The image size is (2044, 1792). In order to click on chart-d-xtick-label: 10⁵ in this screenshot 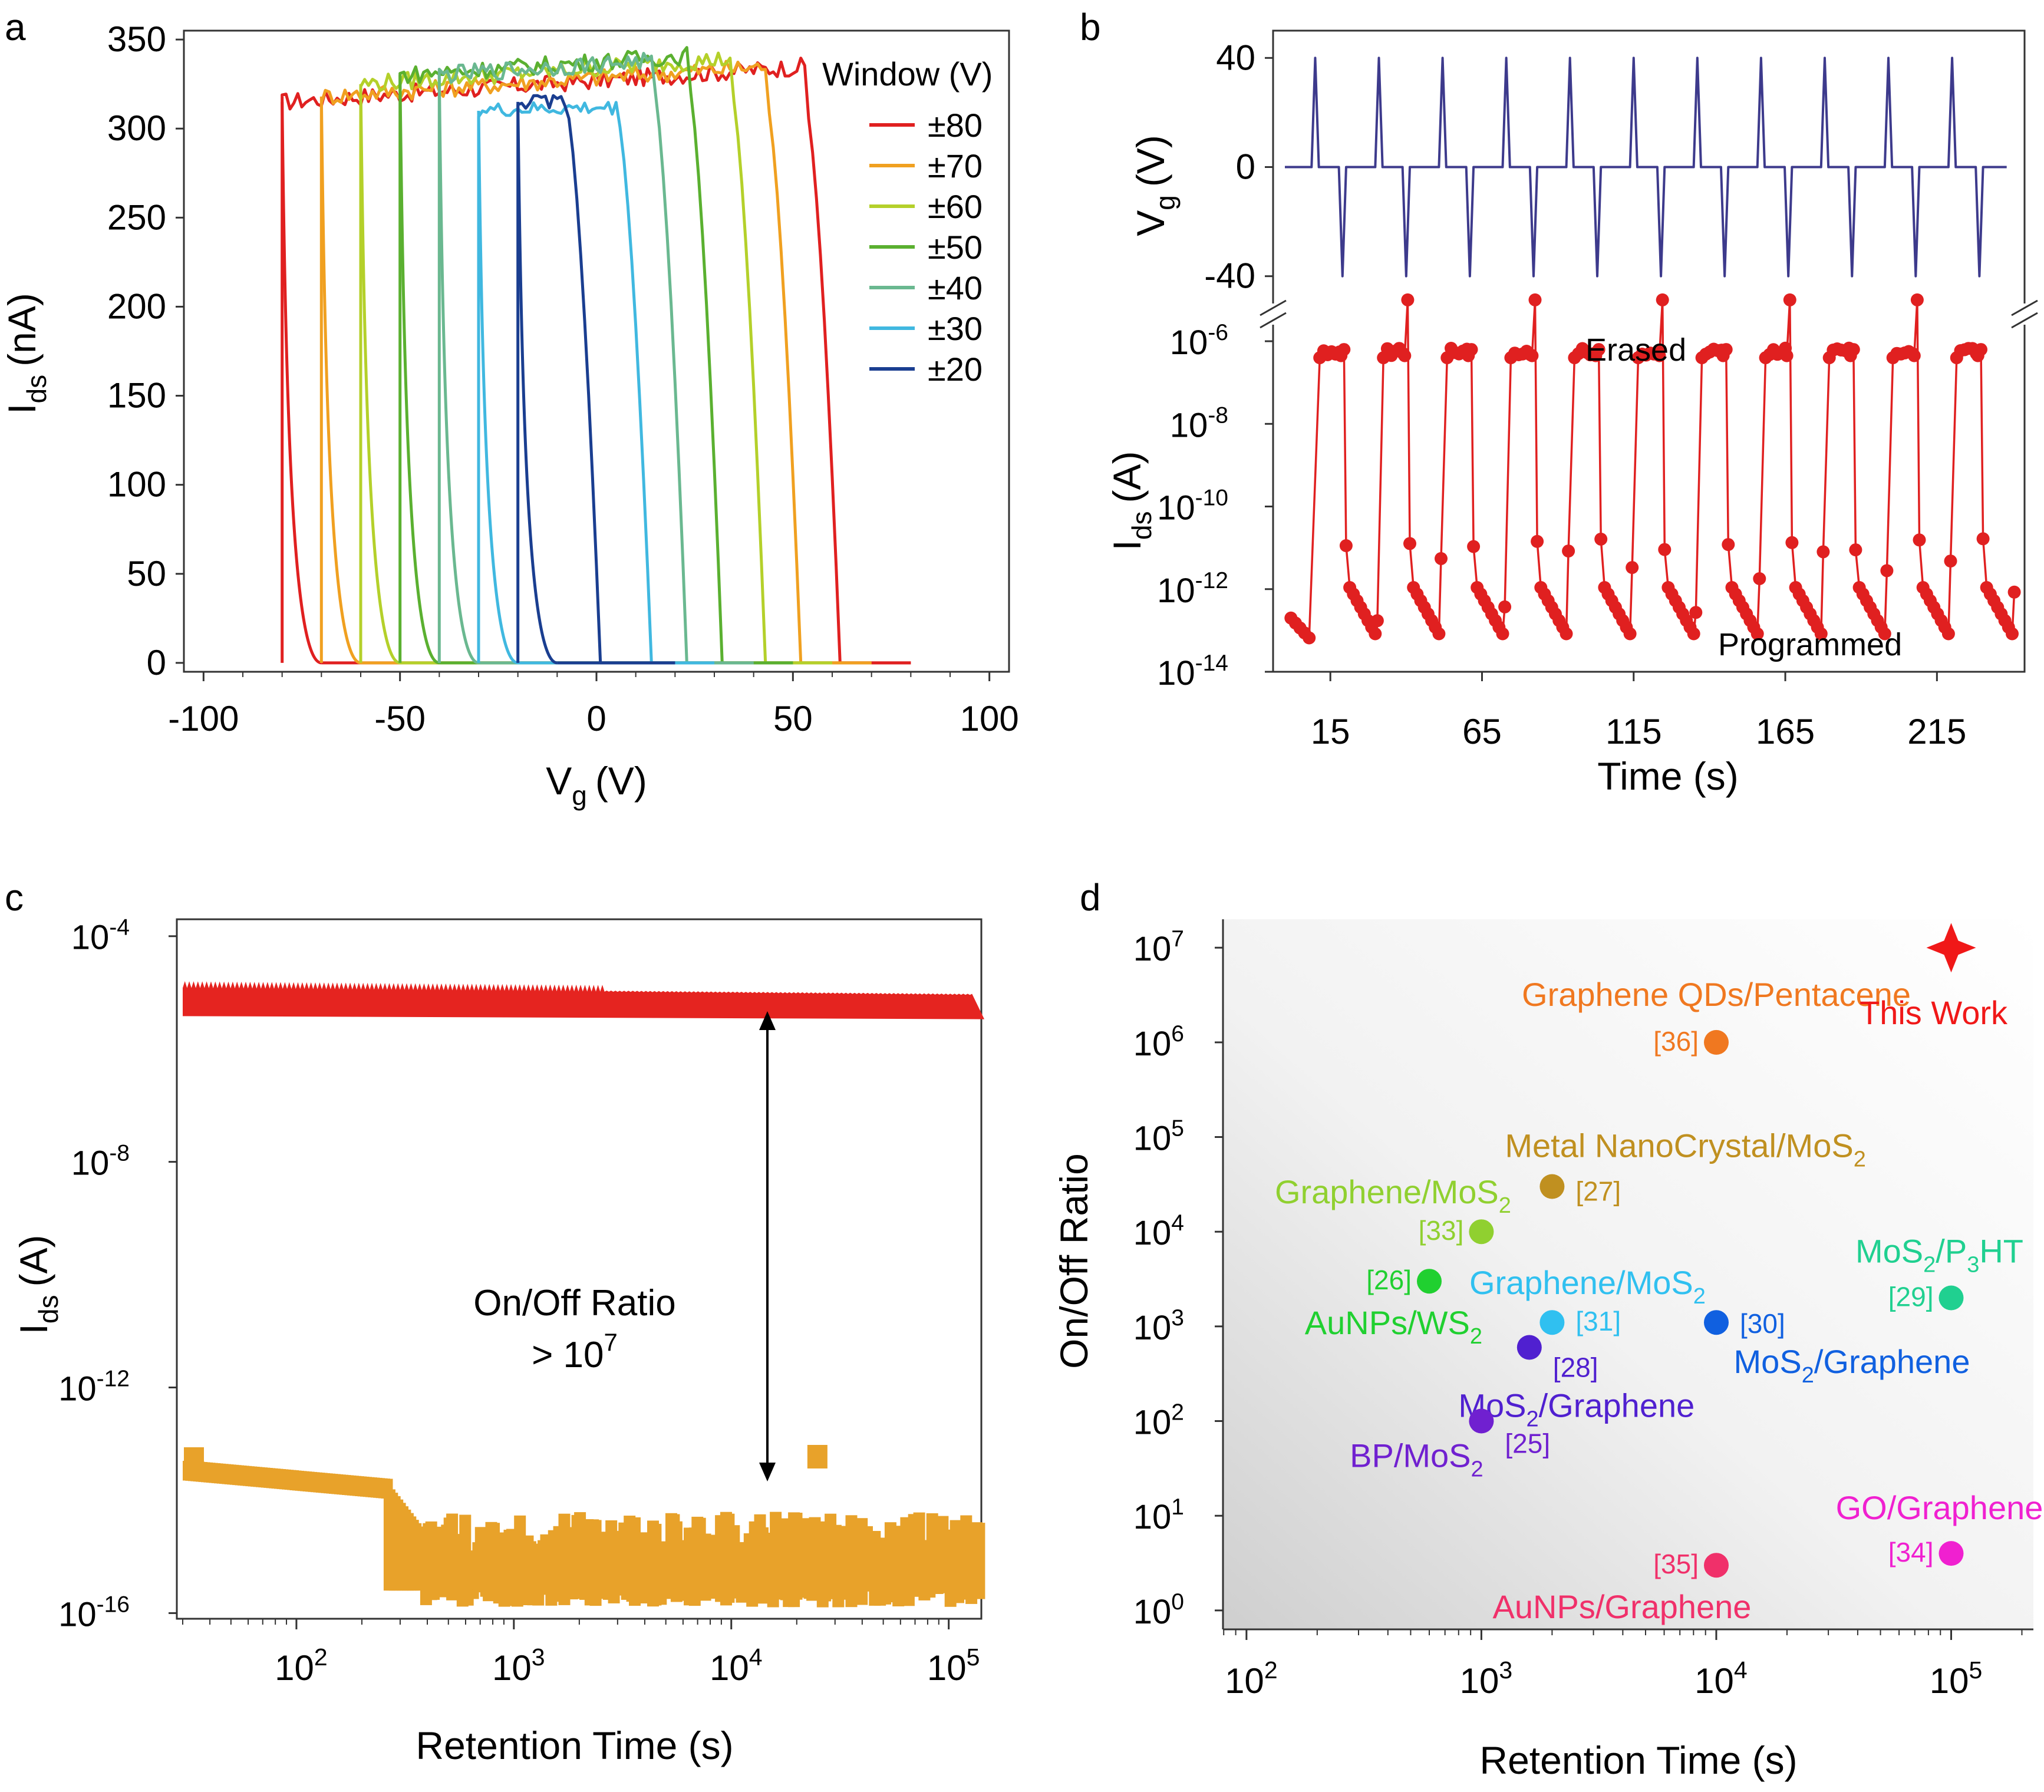, I will do `click(1956, 1678)`.